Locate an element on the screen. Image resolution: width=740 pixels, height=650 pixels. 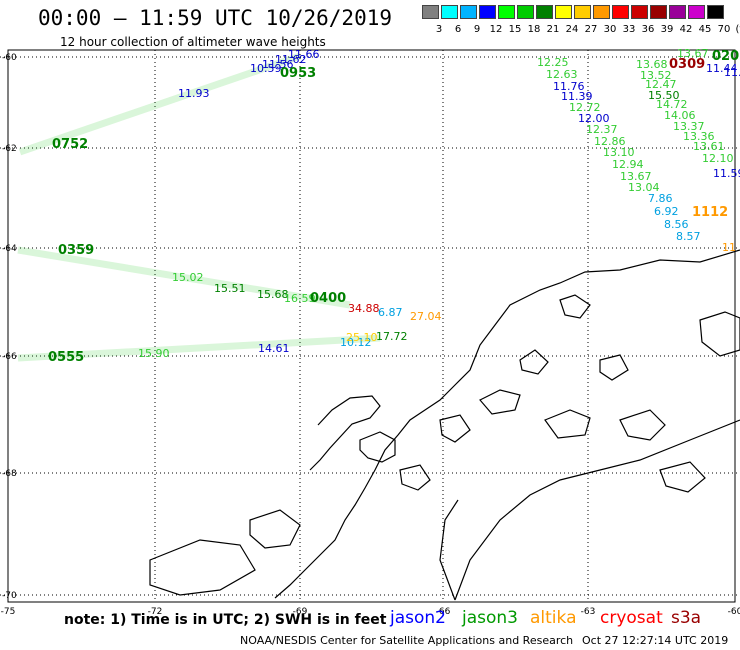
satellite-cryosat: cryosat is located at coordinates (631, 618).